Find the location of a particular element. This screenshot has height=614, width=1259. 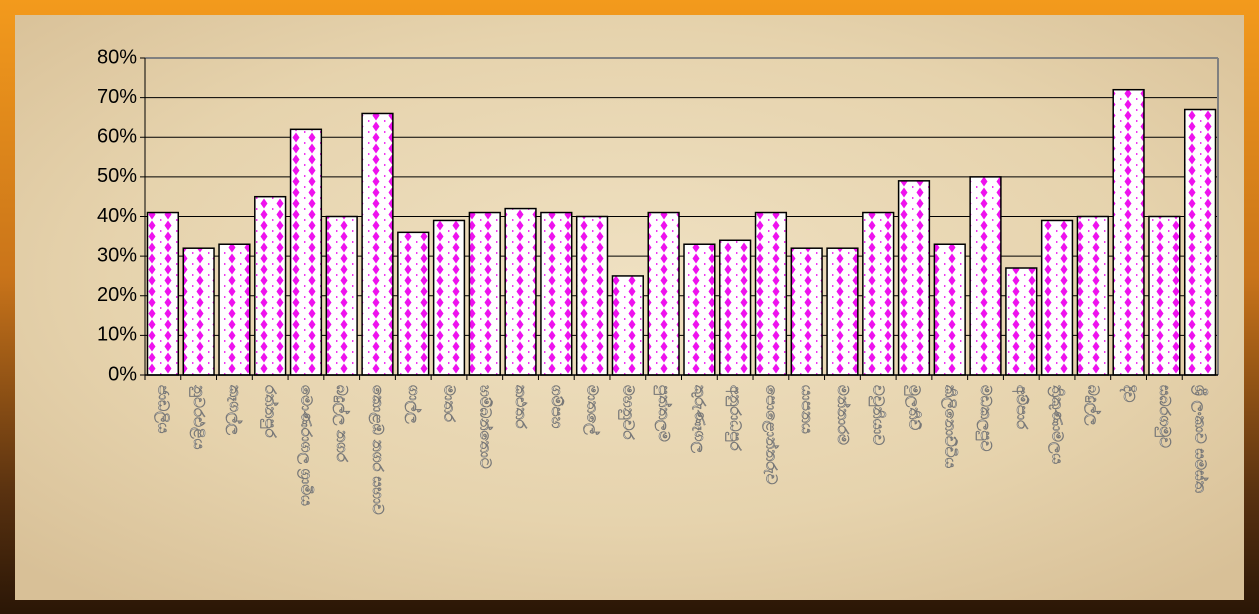

x-tick-label: කෑගල්ල is located at coordinates (235, 410).